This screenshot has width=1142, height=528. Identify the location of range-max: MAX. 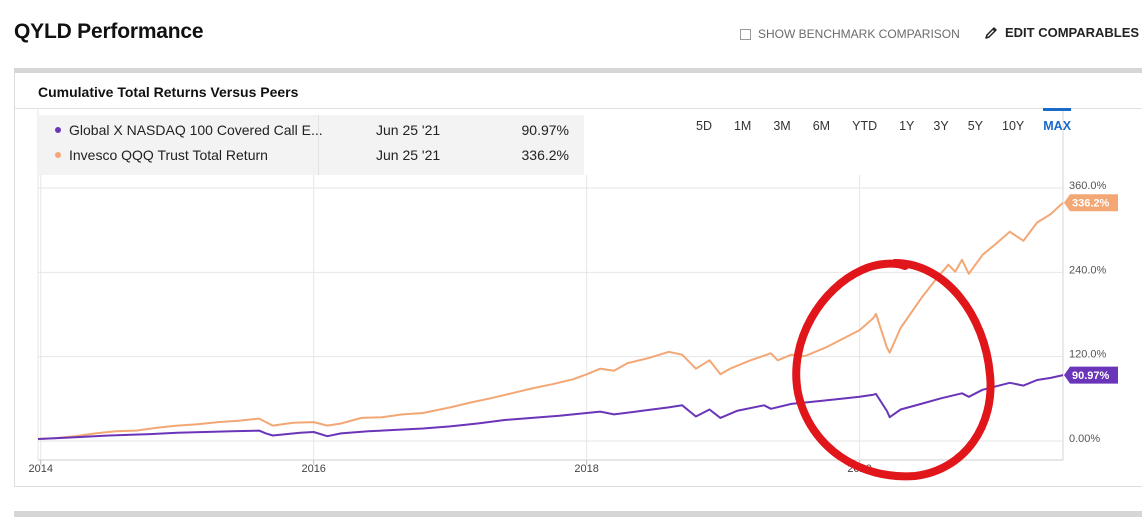
(1057, 122).